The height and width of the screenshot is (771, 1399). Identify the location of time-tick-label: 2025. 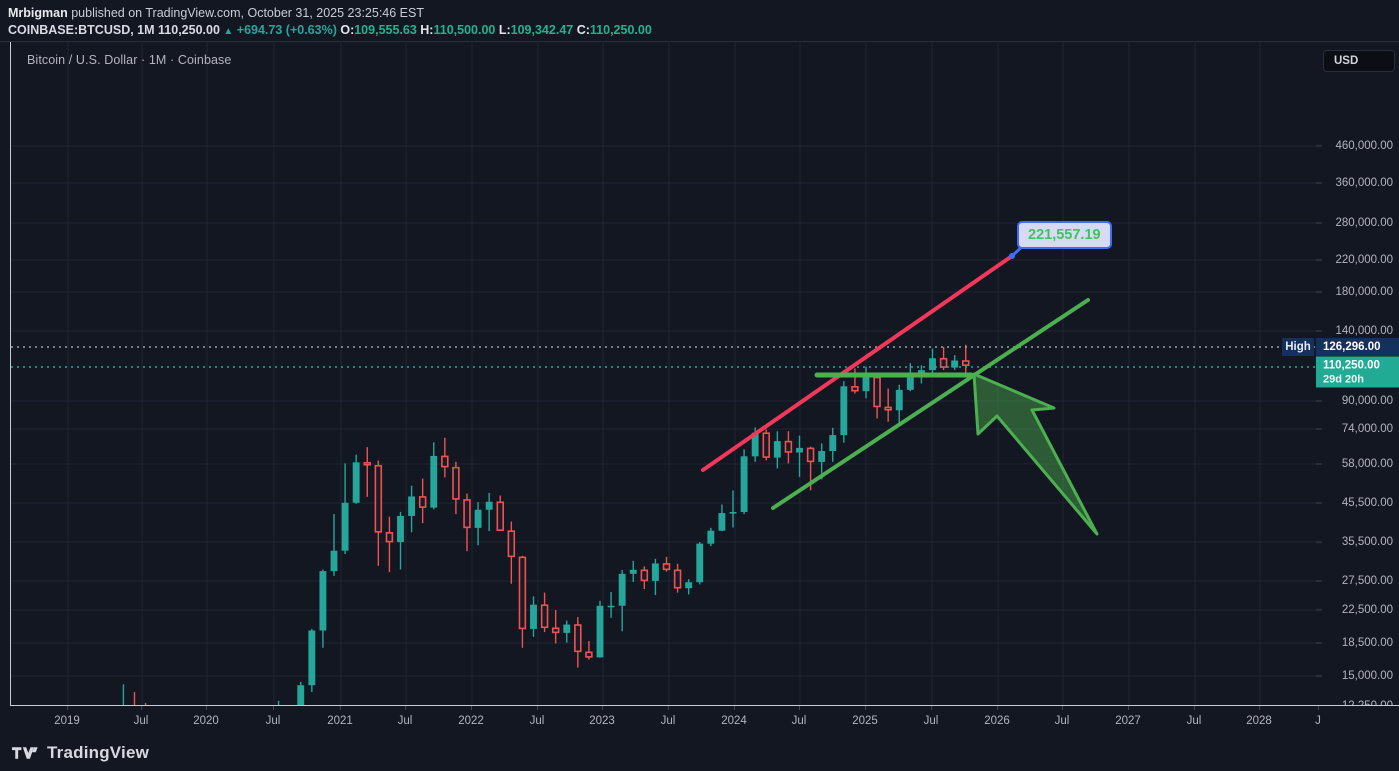
(865, 721).